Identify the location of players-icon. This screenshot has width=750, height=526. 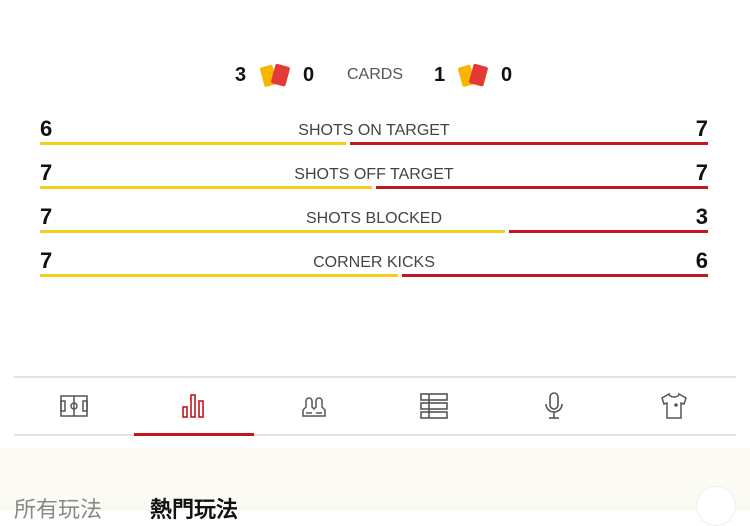
(314, 407).